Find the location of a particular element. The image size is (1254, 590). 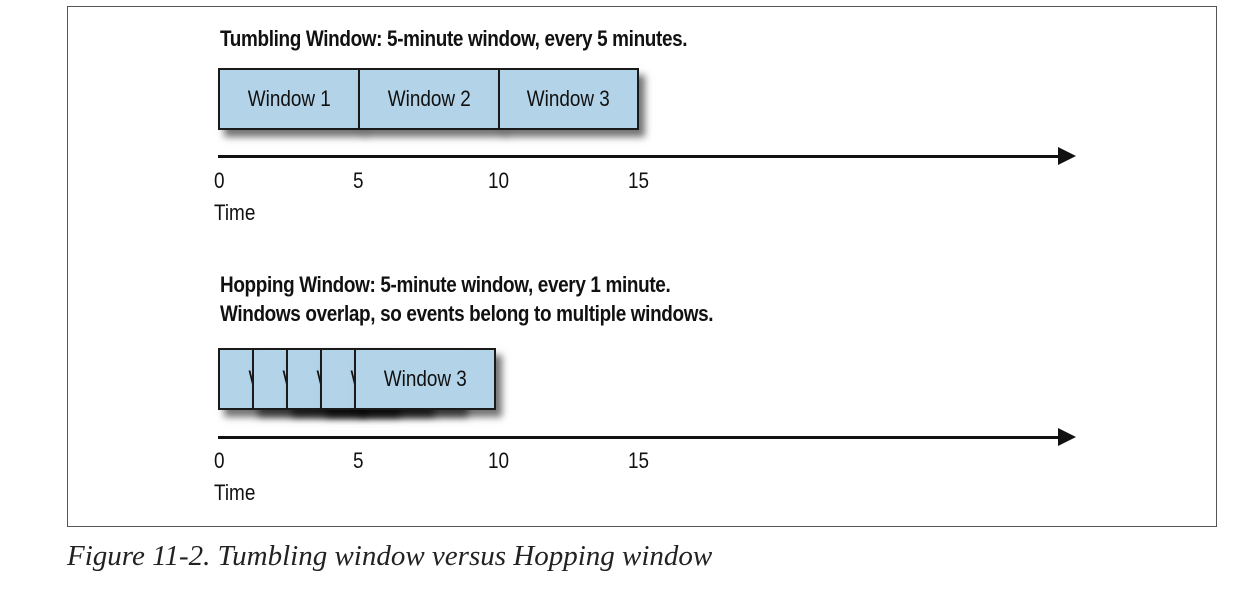

tumbling-window-1-label: Window 1 is located at coordinates (289, 98).